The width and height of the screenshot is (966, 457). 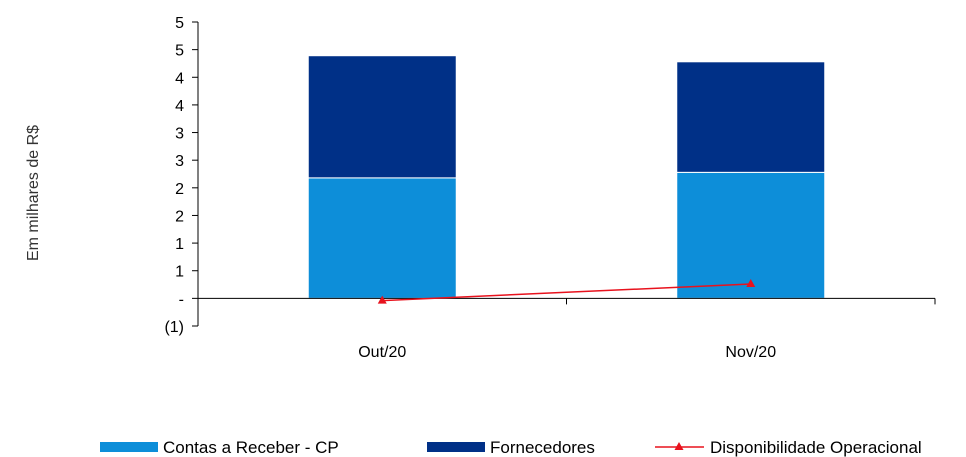 I want to click on x-category-label: Nov/20, so click(x=750, y=352).